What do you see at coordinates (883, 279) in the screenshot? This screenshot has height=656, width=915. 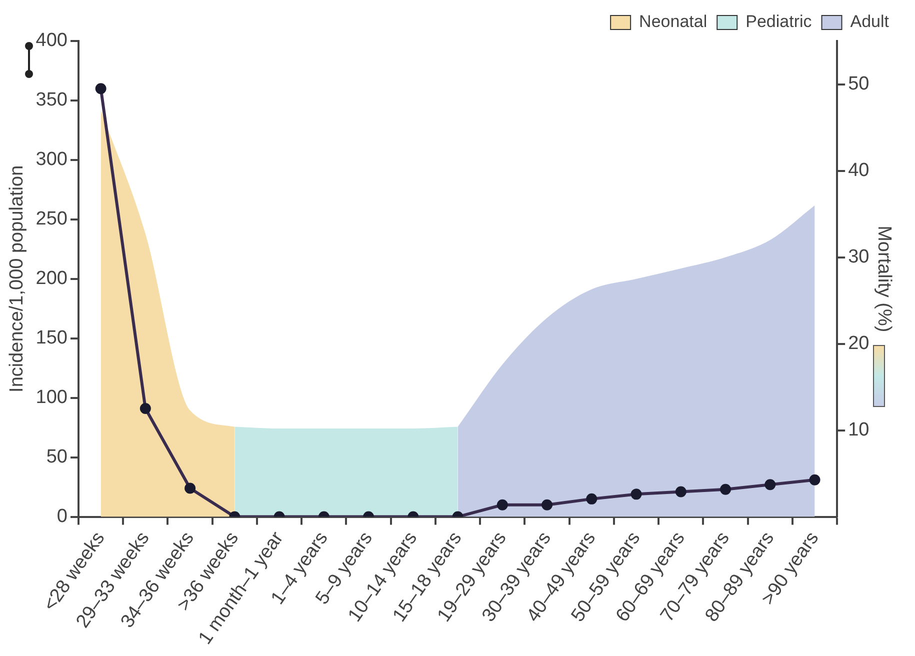 I see `y2-axis-title: Mortality (%)` at bounding box center [883, 279].